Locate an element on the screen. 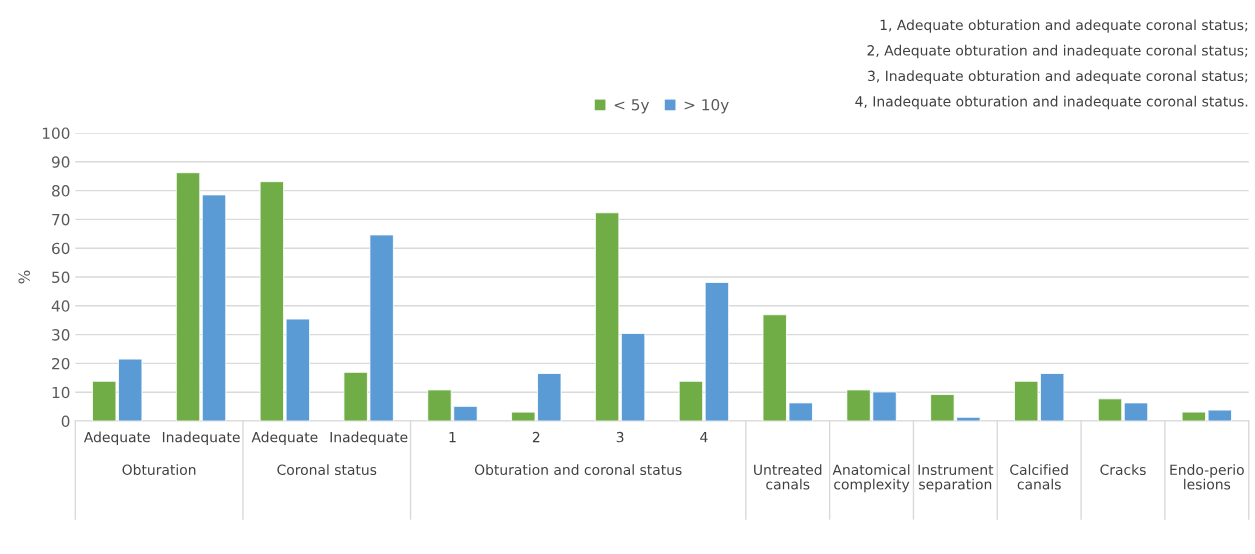 This screenshot has width=1255, height=554. x-tick-label: 3 is located at coordinates (620, 437).